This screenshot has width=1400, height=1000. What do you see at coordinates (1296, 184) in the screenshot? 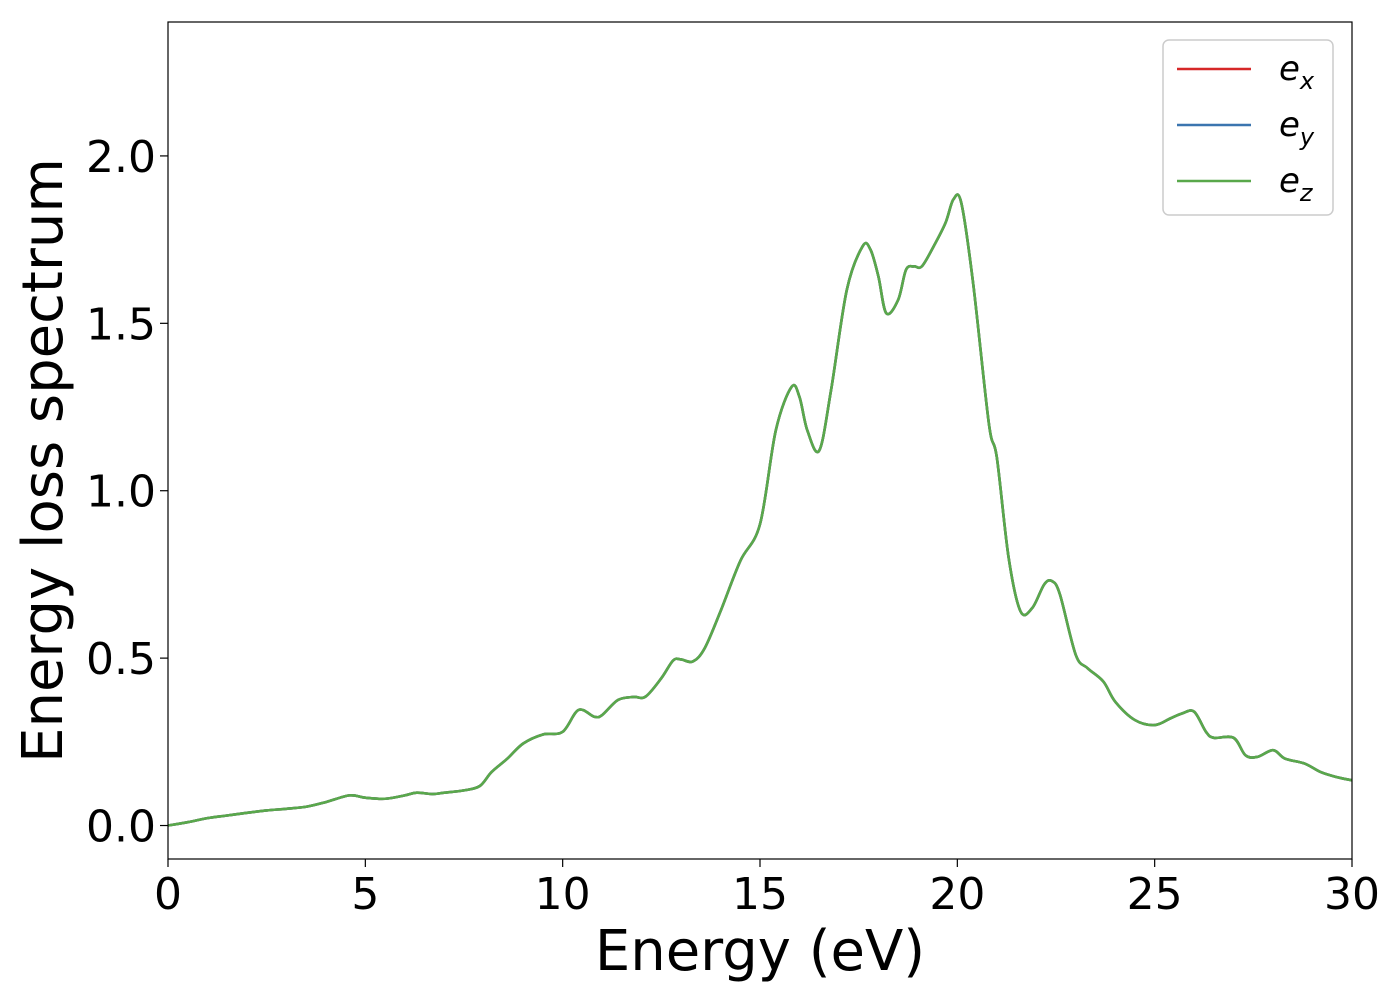
I see `legend-label-e-z: ez` at bounding box center [1296, 184].